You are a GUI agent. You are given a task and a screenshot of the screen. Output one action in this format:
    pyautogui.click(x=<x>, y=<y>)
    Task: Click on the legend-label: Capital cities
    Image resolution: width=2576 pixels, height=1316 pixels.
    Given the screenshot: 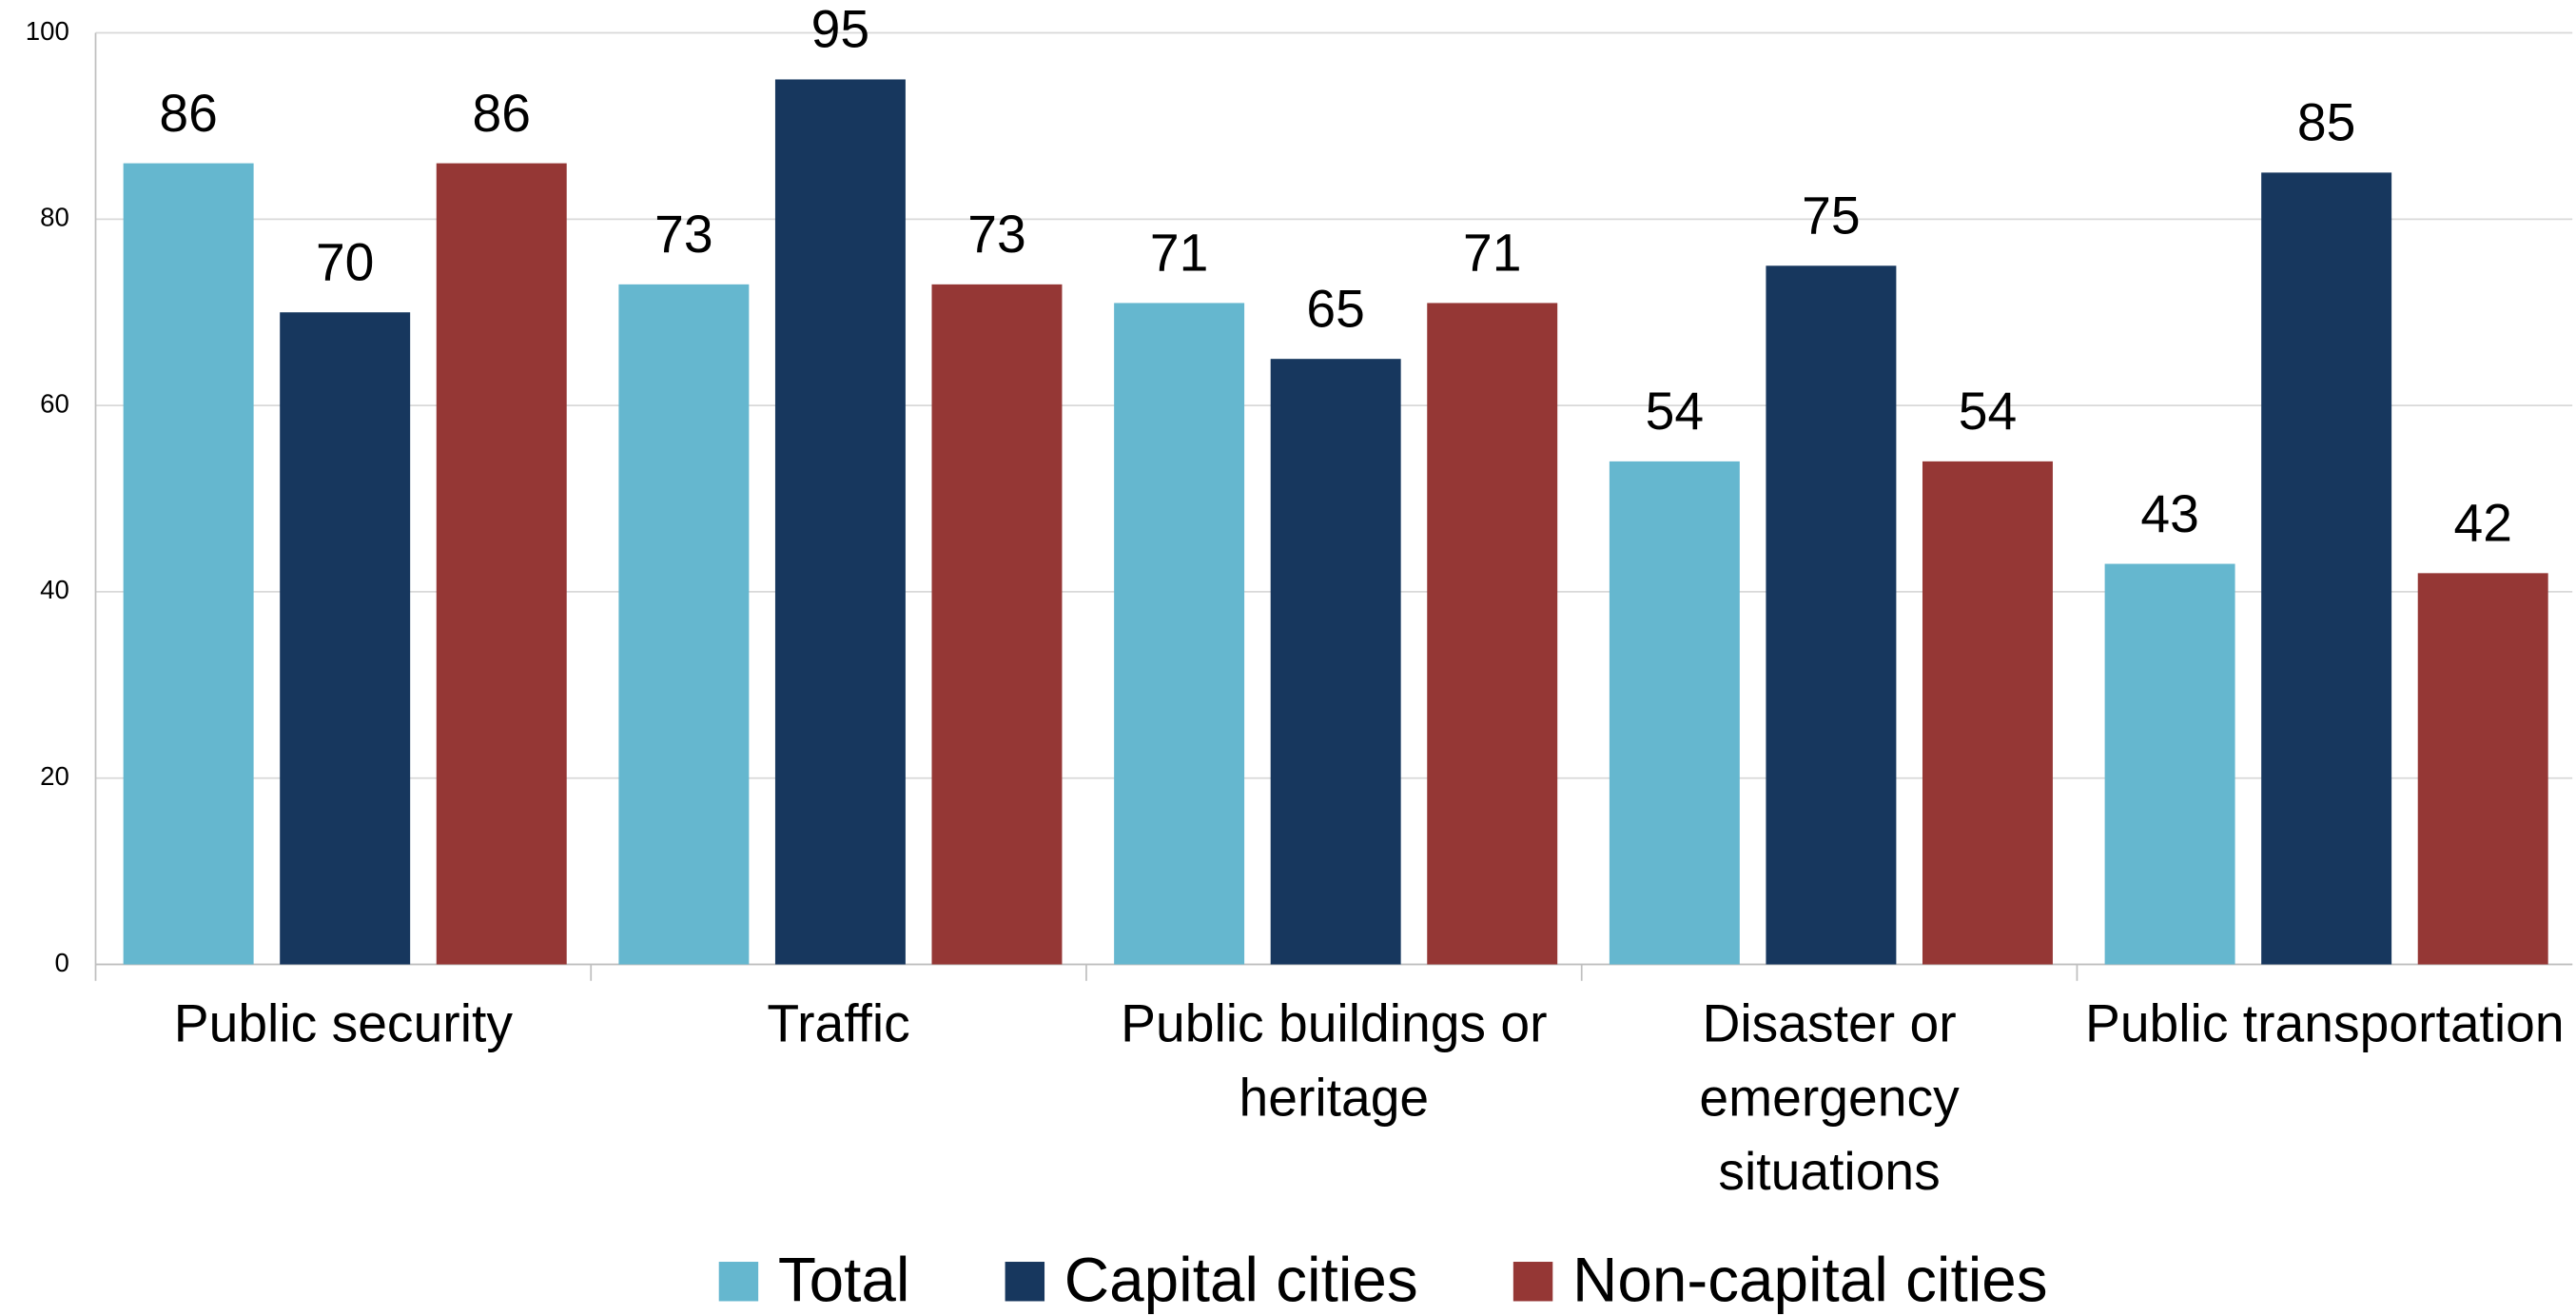 What is the action you would take?
    pyautogui.click(x=1241, y=1280)
    